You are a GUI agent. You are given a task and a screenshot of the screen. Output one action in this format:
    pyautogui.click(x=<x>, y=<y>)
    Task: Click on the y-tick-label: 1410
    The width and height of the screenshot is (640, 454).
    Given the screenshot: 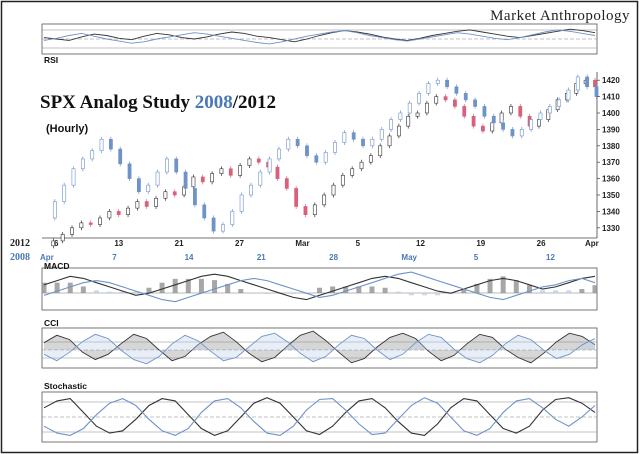 What is the action you would take?
    pyautogui.click(x=611, y=97)
    